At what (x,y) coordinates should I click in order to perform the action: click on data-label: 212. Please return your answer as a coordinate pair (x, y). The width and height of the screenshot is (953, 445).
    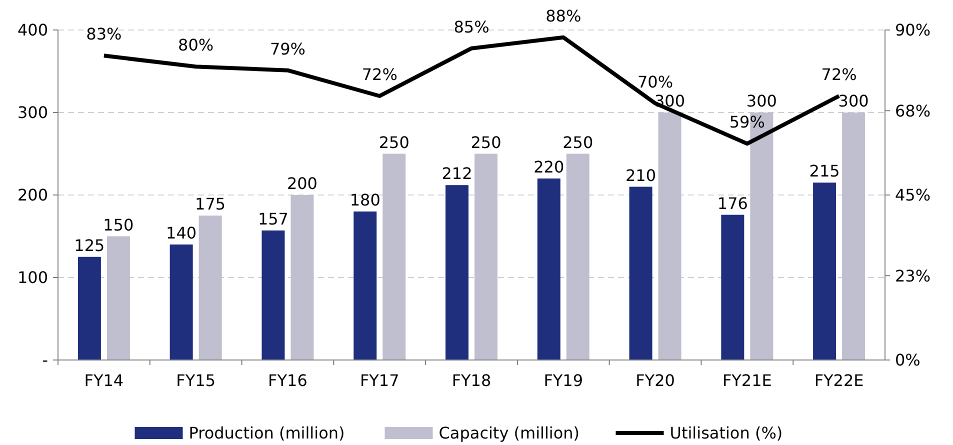
    Looking at the image, I should click on (457, 174).